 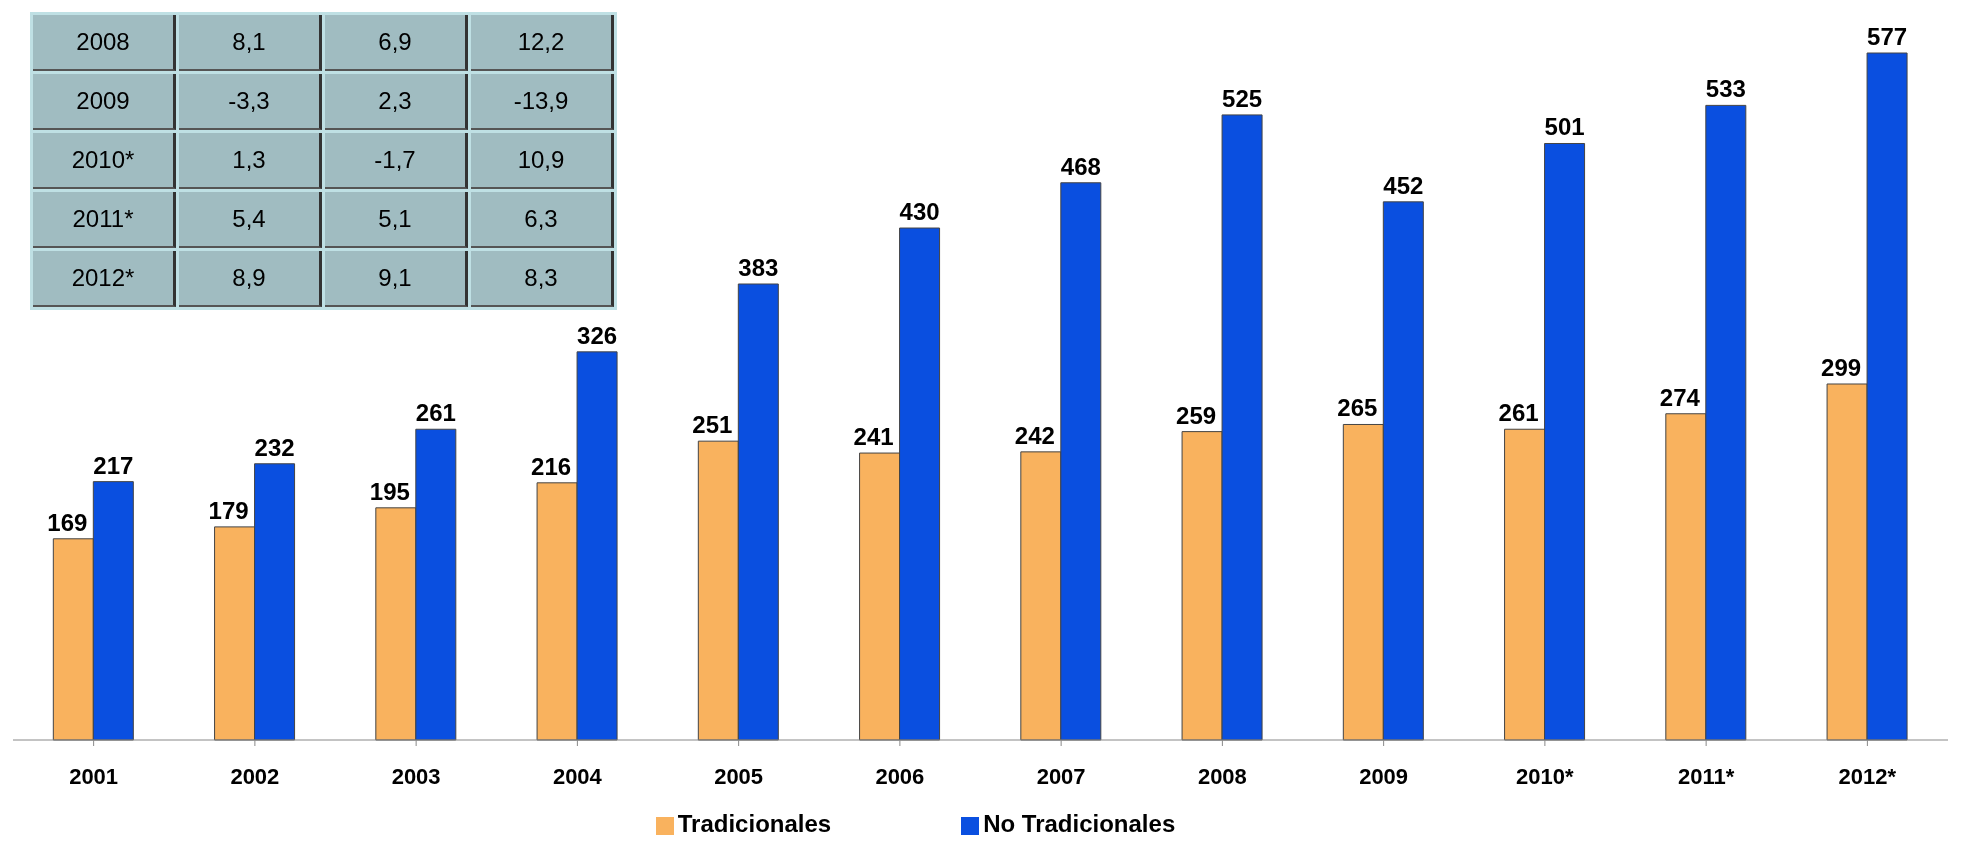 What do you see at coordinates (250, 43) in the screenshot?
I see `annotation: 8,1` at bounding box center [250, 43].